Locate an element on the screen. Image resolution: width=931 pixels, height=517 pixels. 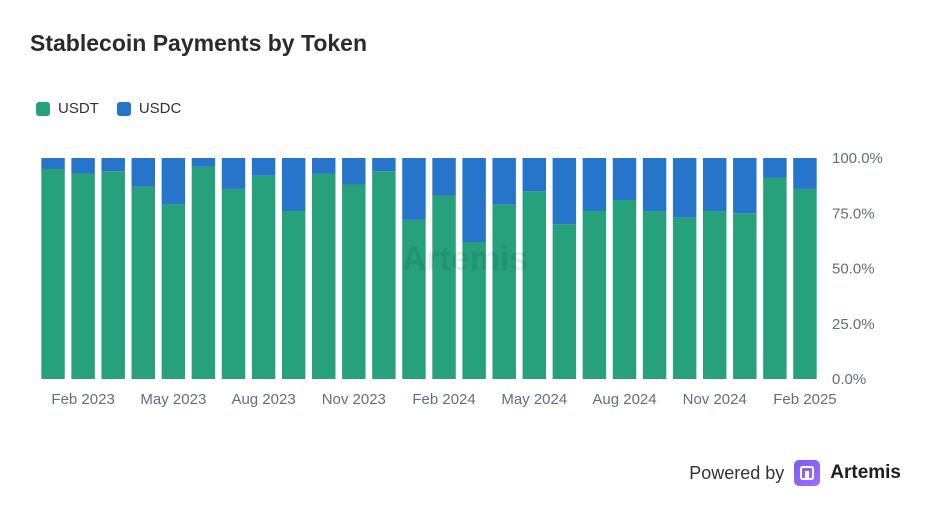
brand-name: Artemis is located at coordinates (865, 472).